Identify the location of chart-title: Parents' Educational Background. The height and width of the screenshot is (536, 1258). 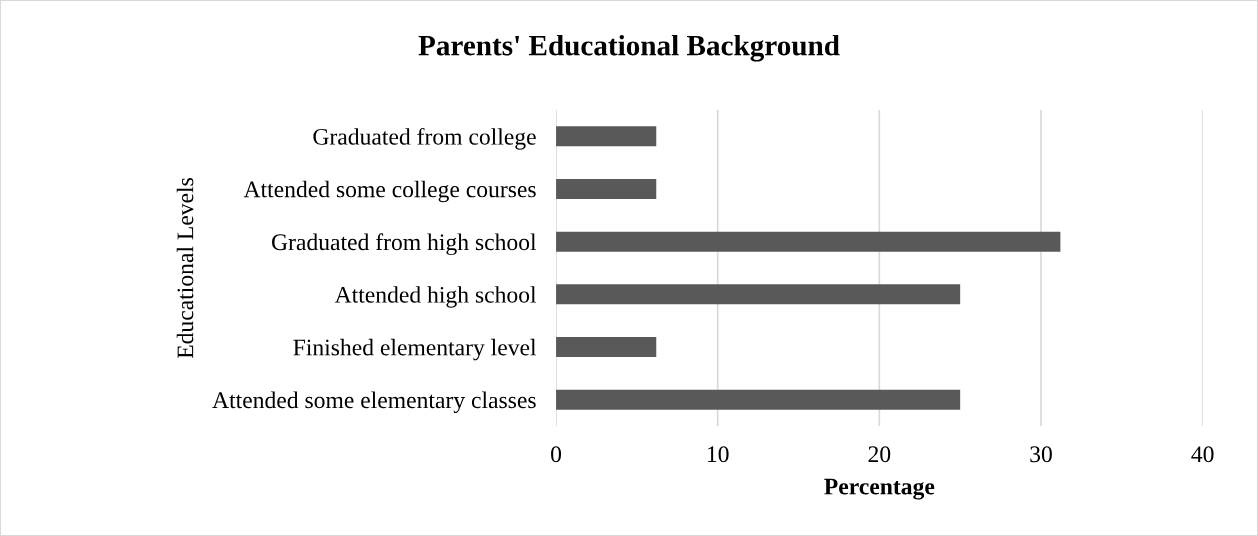
(629, 48).